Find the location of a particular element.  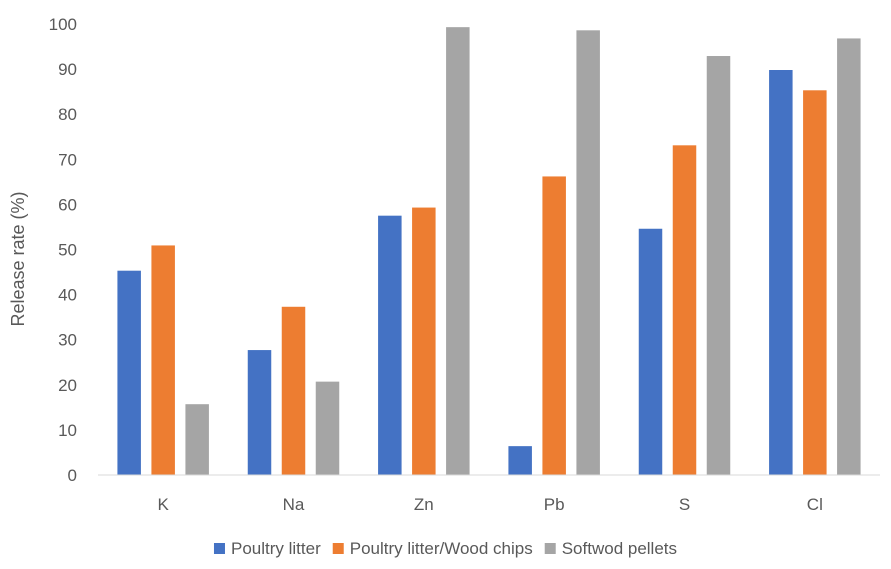

y-tick-label: 70 is located at coordinates (67, 159).